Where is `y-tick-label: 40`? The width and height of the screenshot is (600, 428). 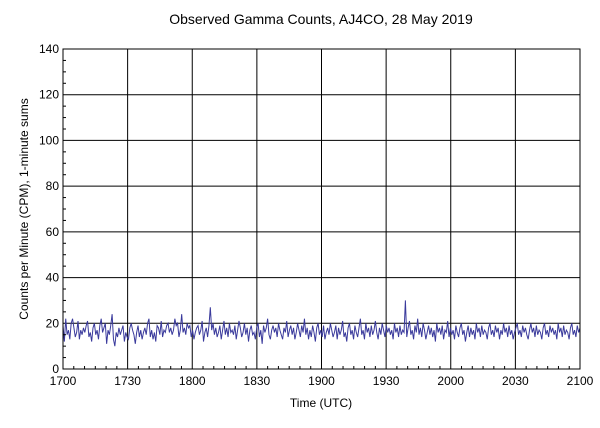
y-tick-label: 40 is located at coordinates (53, 278).